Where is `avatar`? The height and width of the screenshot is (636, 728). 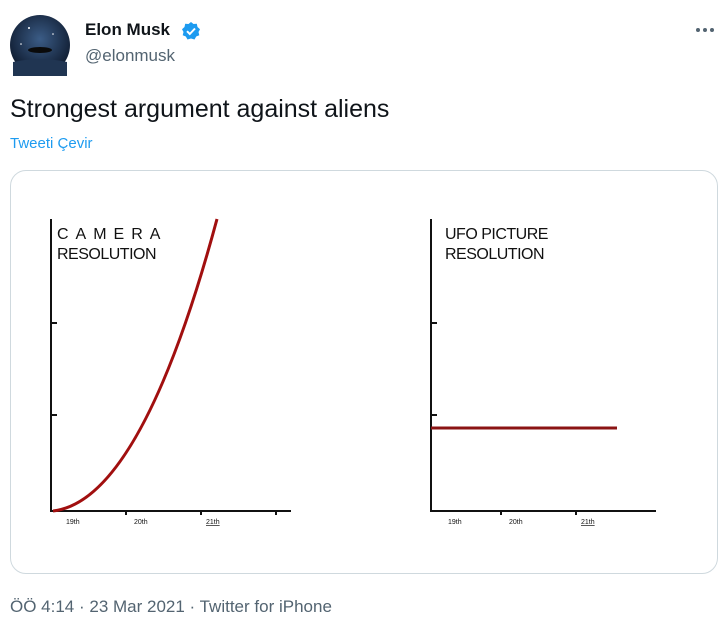 avatar is located at coordinates (40, 45).